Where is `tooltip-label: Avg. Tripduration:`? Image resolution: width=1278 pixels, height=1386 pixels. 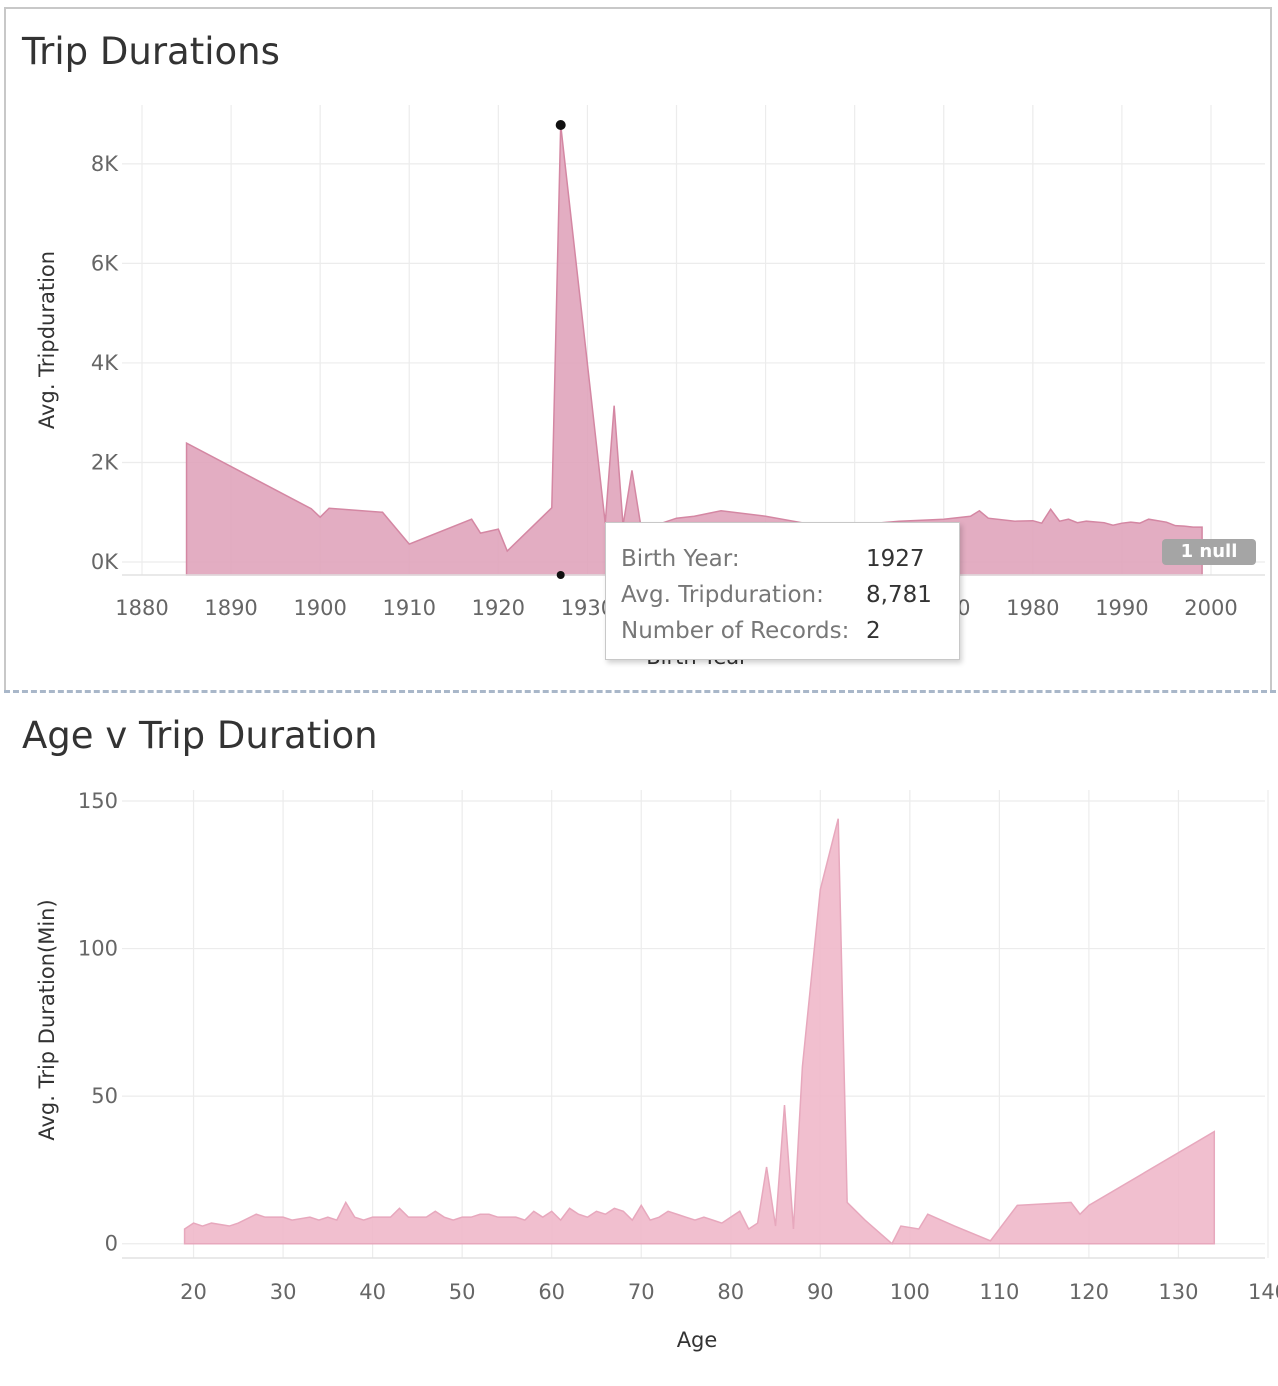
tooltip-label: Avg. Tripduration: is located at coordinates (722, 595).